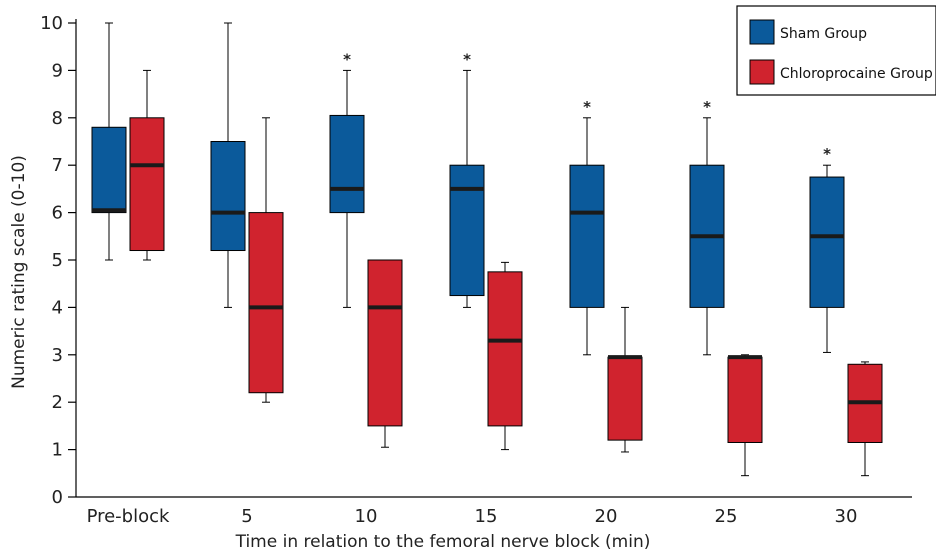  What do you see at coordinates (57, 402) in the screenshot?
I see `y-tick-label: 2` at bounding box center [57, 402].